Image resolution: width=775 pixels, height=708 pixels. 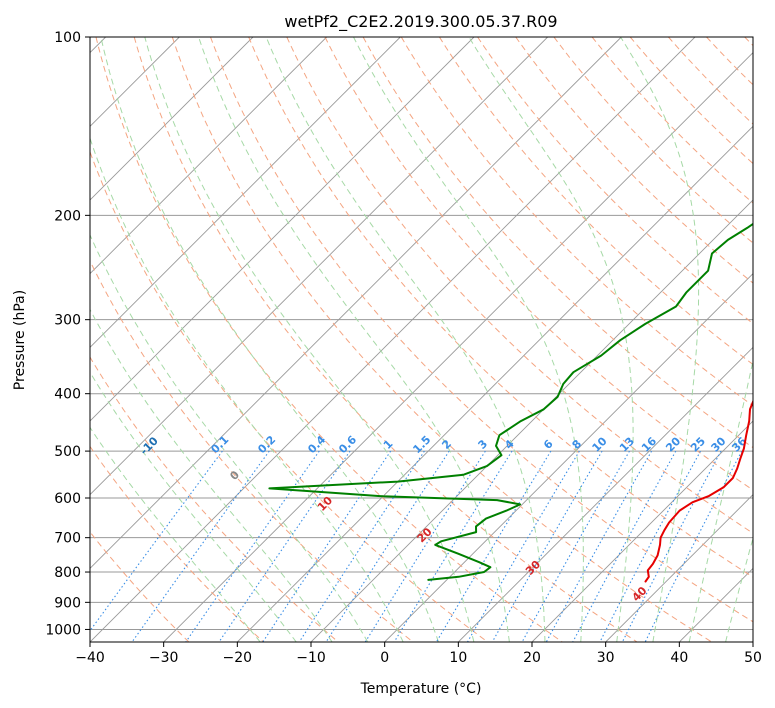 What do you see at coordinates (67, 38) in the screenshot?
I see `y-tick-label: 100` at bounding box center [67, 38].